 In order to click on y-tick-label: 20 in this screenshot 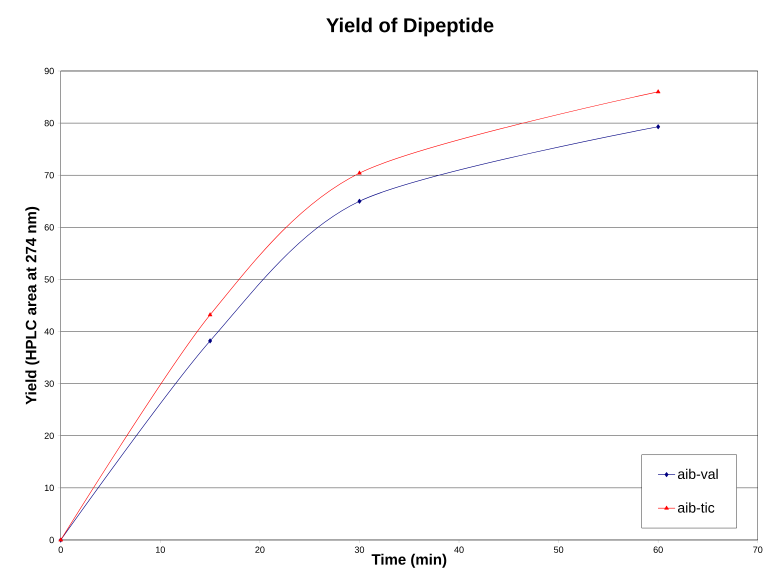, I will do `click(49, 435)`.